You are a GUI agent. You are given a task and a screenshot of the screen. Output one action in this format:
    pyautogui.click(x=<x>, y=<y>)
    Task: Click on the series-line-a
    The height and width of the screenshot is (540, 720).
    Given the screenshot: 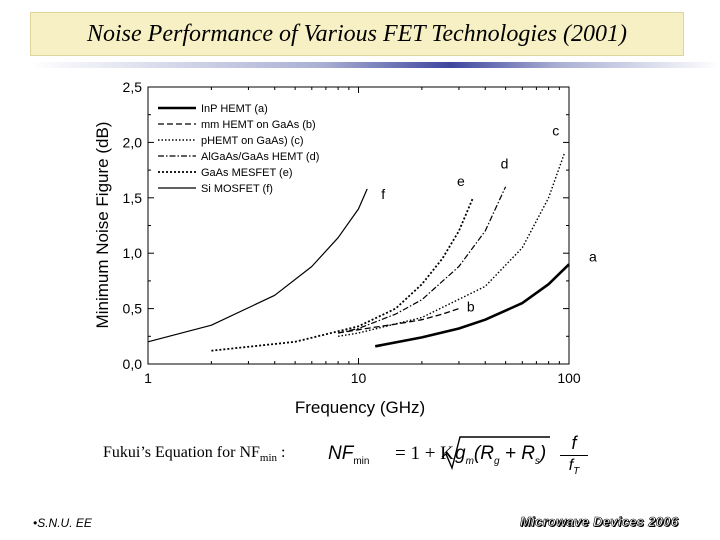 What is the action you would take?
    pyautogui.click(x=472, y=305)
    